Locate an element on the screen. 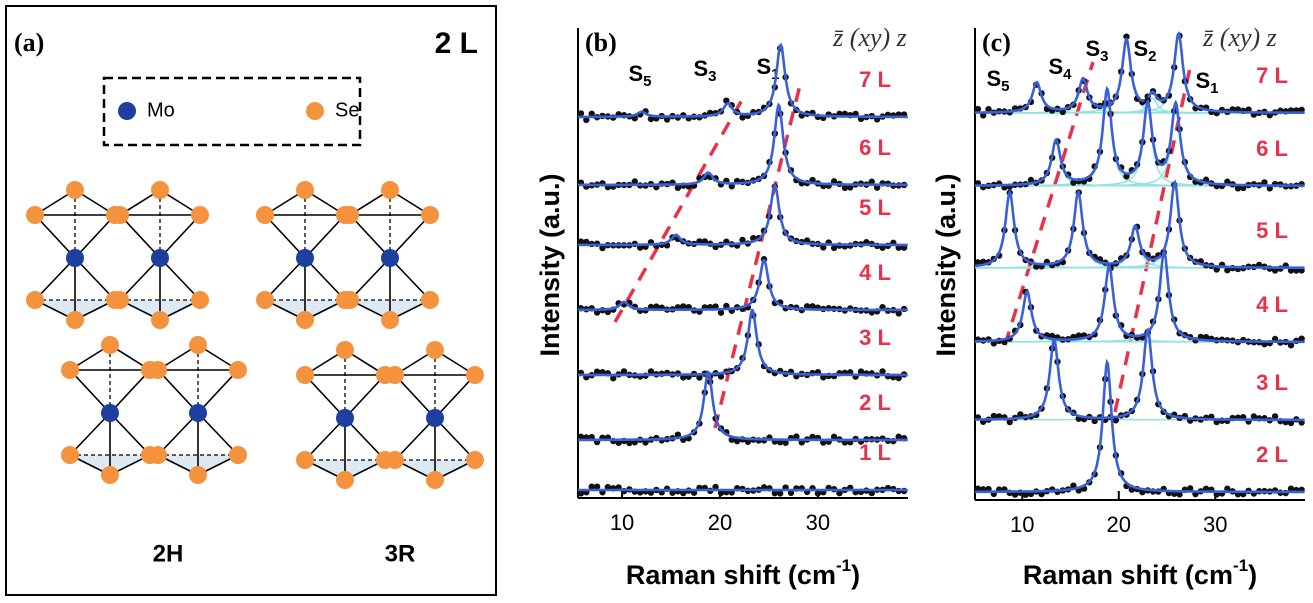 The width and height of the screenshot is (1313, 603). peak-label: S4 is located at coordinates (1060, 68).